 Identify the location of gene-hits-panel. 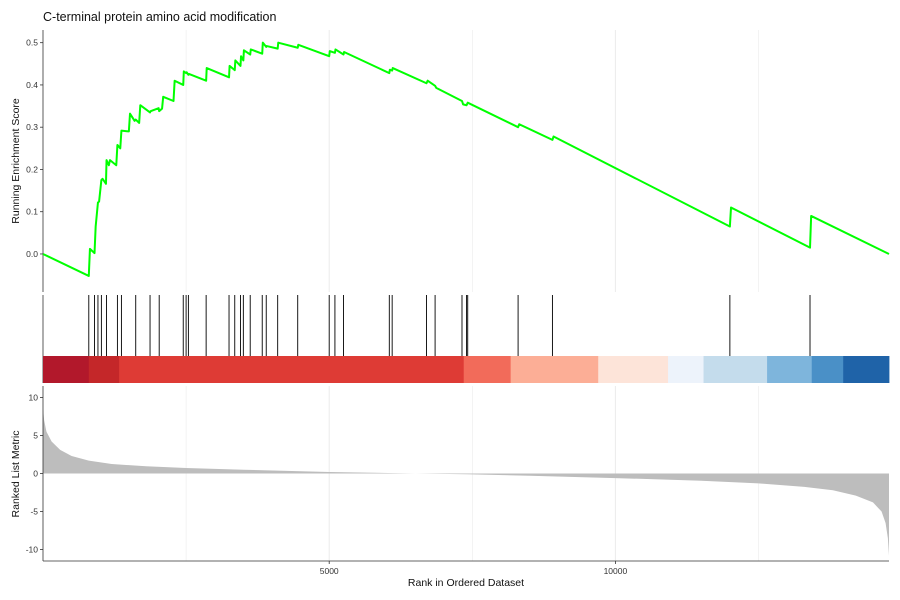
(426, 339).